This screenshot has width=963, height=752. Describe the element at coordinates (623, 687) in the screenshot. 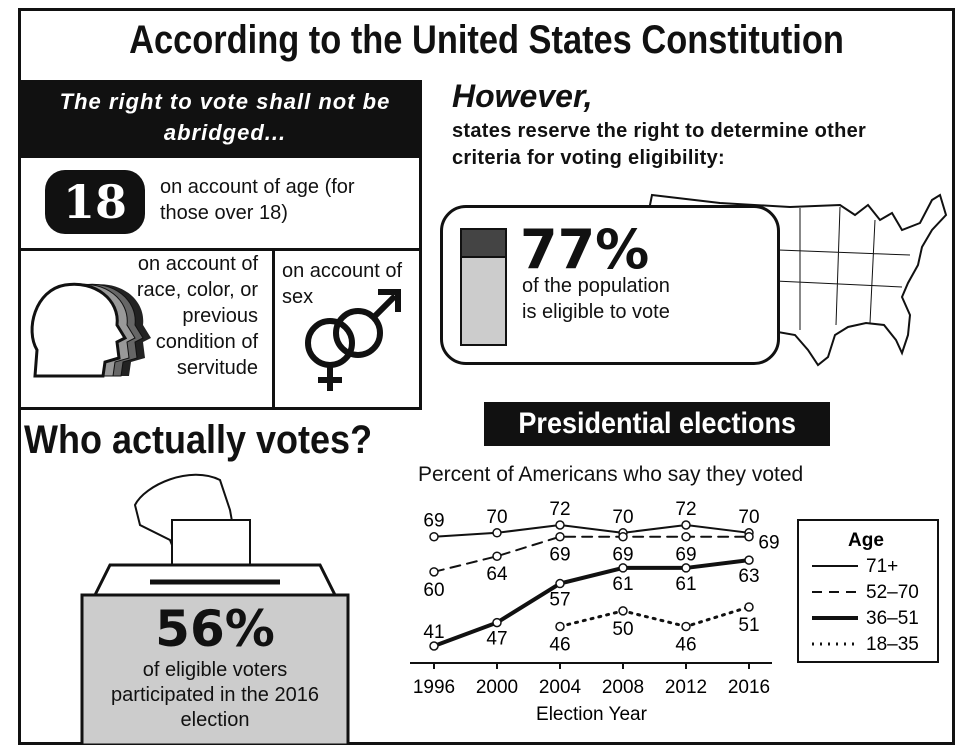

I see `x-tick-label: 2008` at that location.